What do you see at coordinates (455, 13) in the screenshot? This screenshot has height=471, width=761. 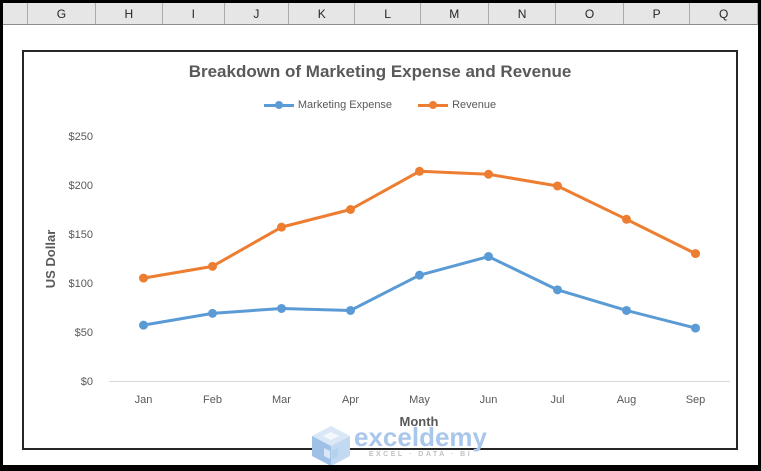 I see `column-header-M: M` at bounding box center [455, 13].